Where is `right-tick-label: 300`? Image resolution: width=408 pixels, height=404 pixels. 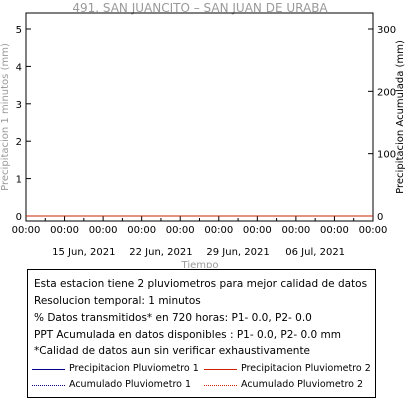 right-tick-label: 300 is located at coordinates (386, 30).